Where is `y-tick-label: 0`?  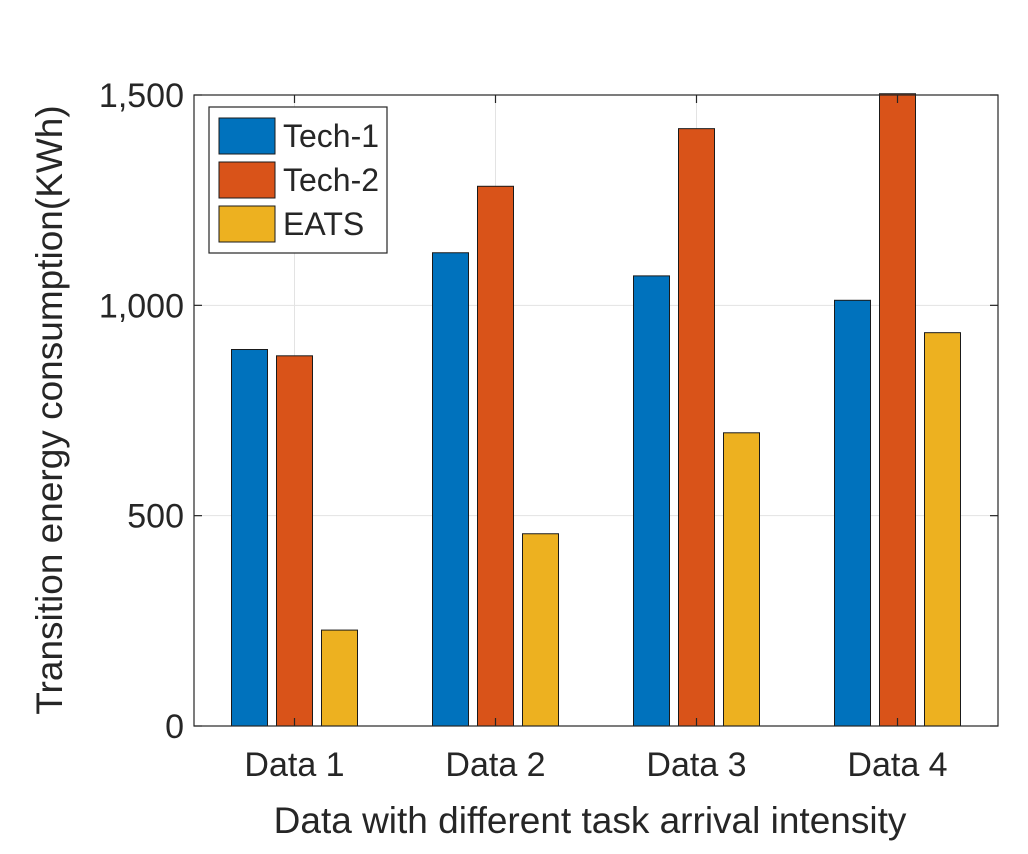 y-tick-label: 0 is located at coordinates (174, 727).